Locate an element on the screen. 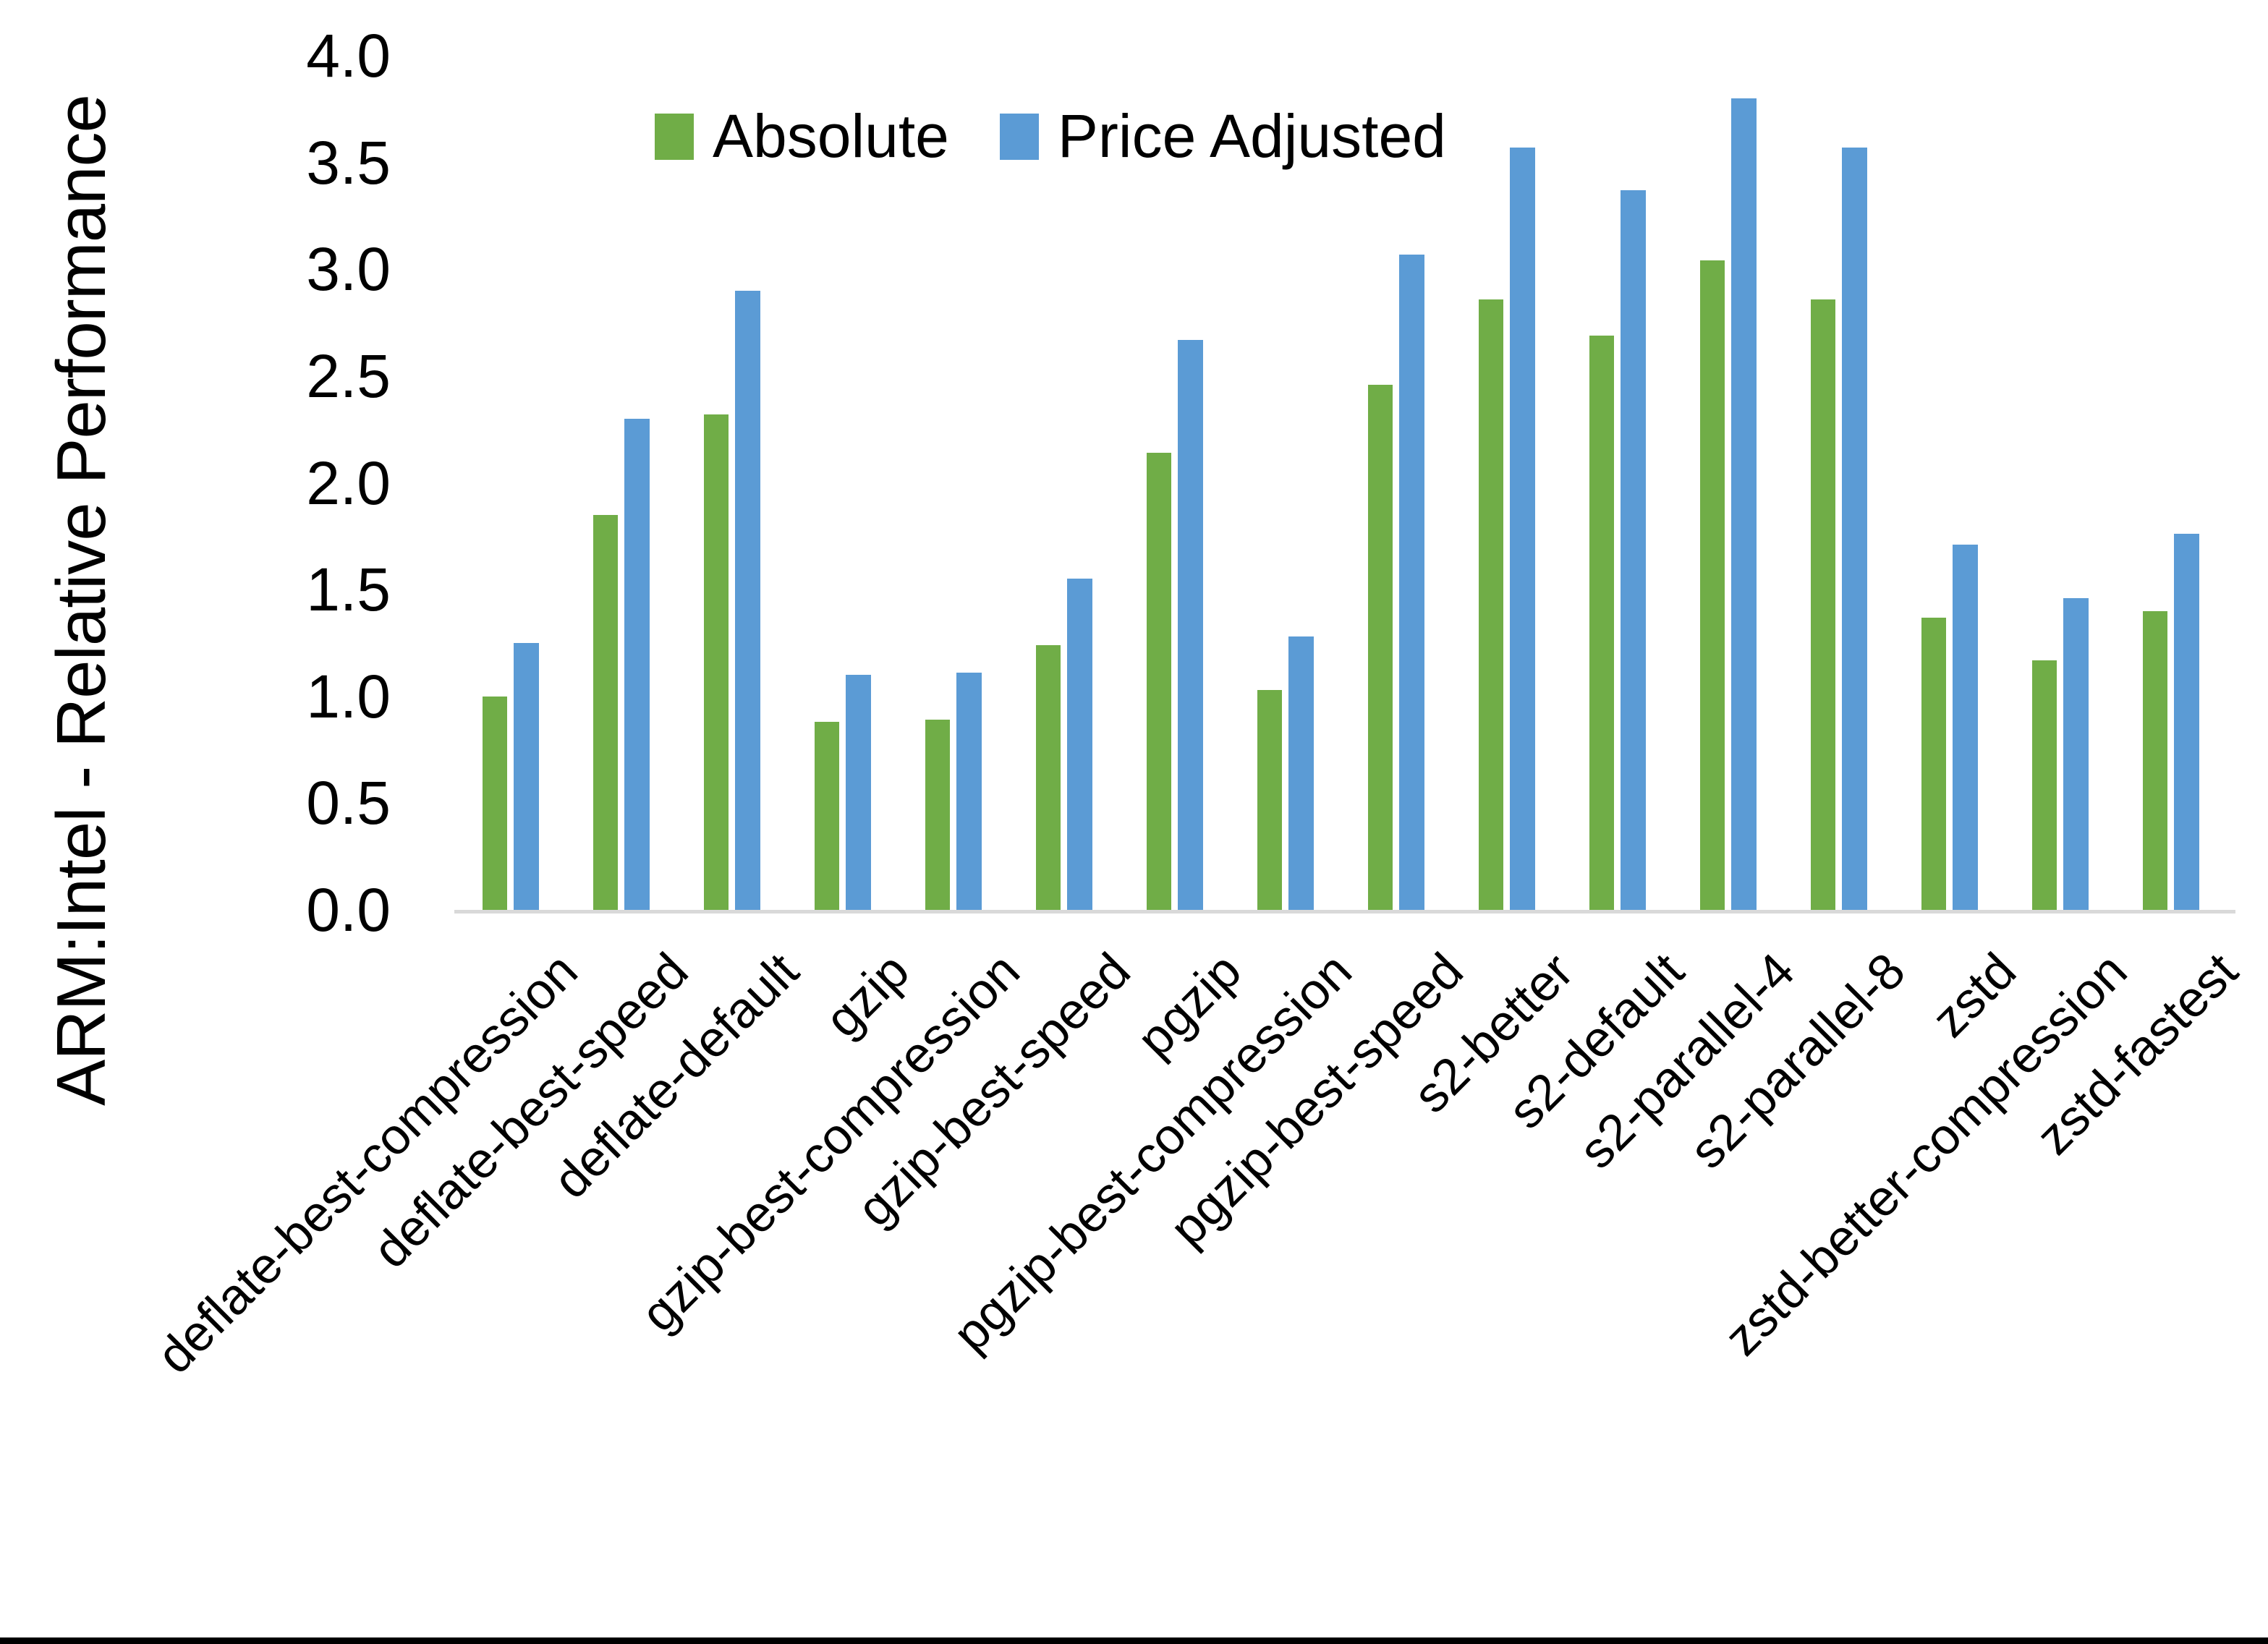  y-tick-label: 1.0 is located at coordinates (348, 697).